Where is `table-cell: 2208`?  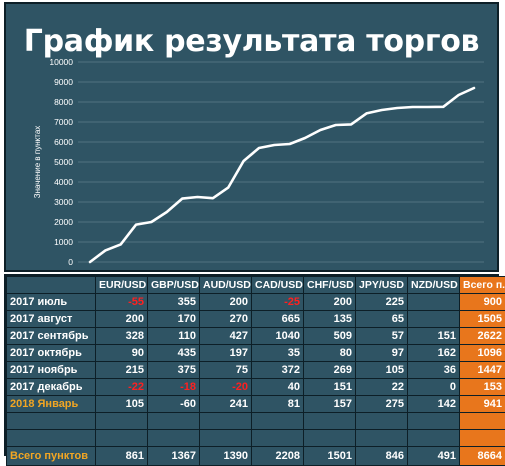
table-cell: 2208 is located at coordinates (278, 456).